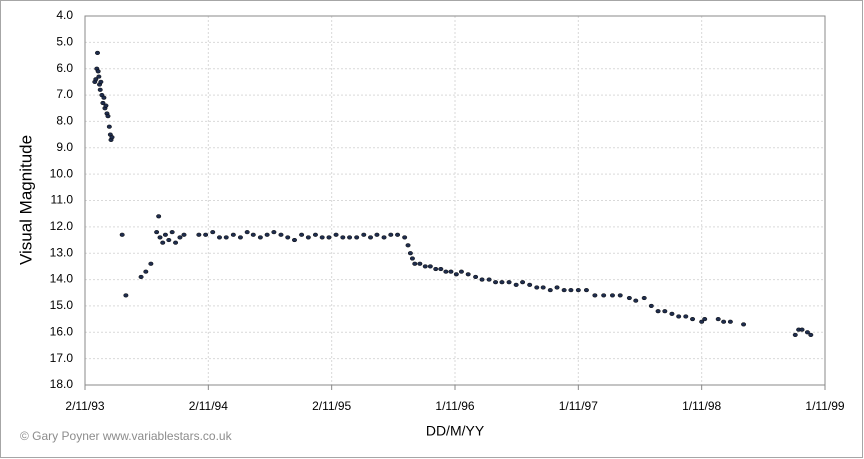 This screenshot has width=864, height=459. What do you see at coordinates (64, 68) in the screenshot?
I see `y-tick-label: 6.0` at bounding box center [64, 68].